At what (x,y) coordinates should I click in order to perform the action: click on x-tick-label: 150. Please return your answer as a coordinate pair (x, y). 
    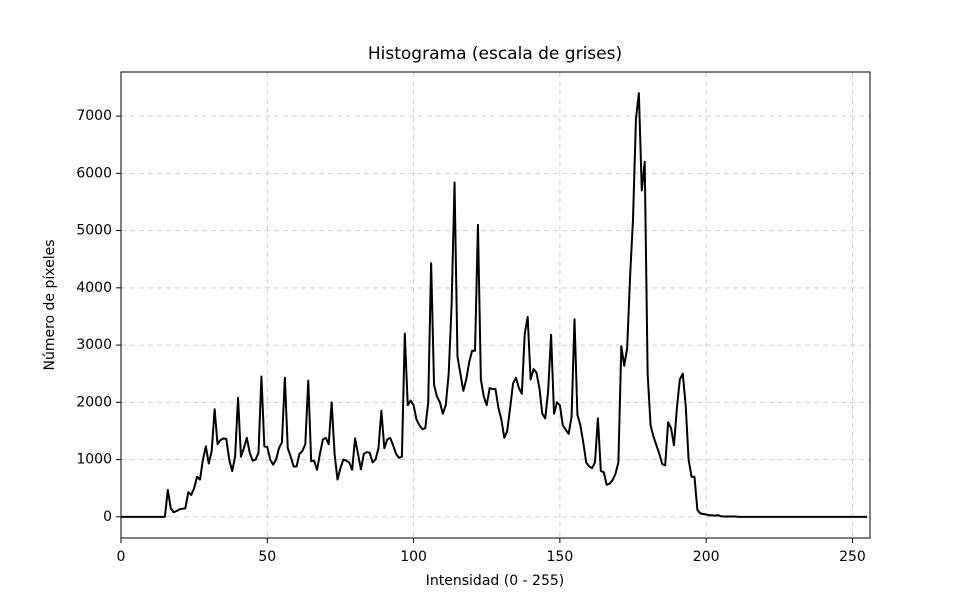
    Looking at the image, I should click on (560, 557).